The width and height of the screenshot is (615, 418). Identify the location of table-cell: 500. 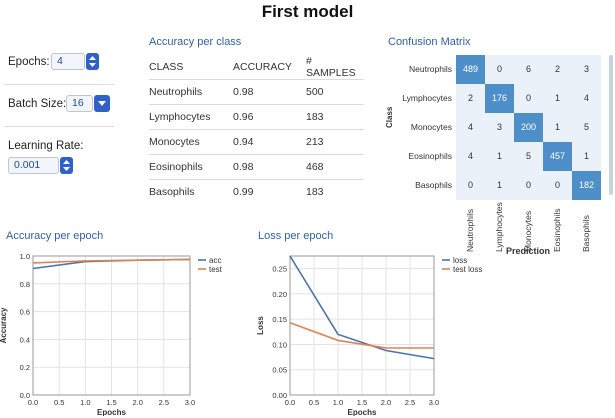
(315, 92).